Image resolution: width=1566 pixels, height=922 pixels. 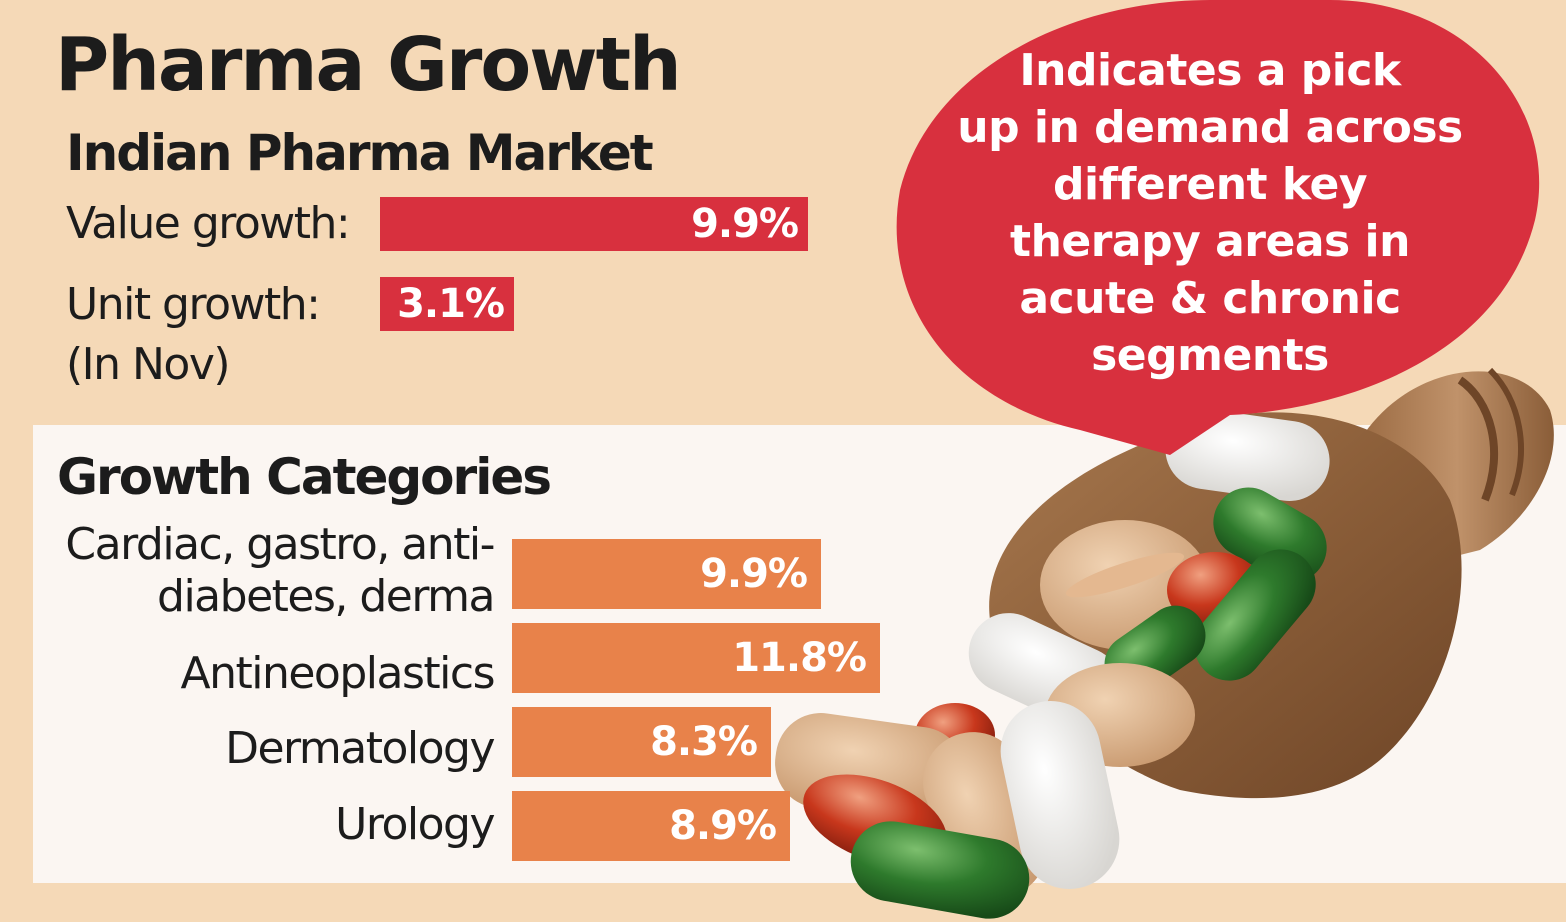 I want to click on callout-line: segments, so click(x=1210, y=355).